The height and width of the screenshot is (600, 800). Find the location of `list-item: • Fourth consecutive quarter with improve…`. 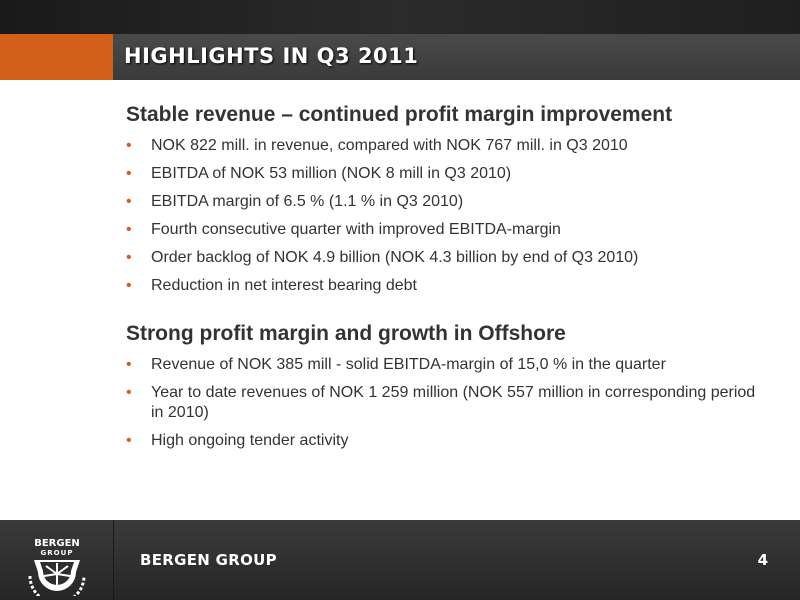

list-item: • Fourth consecutive quarter with improve… is located at coordinates (343, 229).